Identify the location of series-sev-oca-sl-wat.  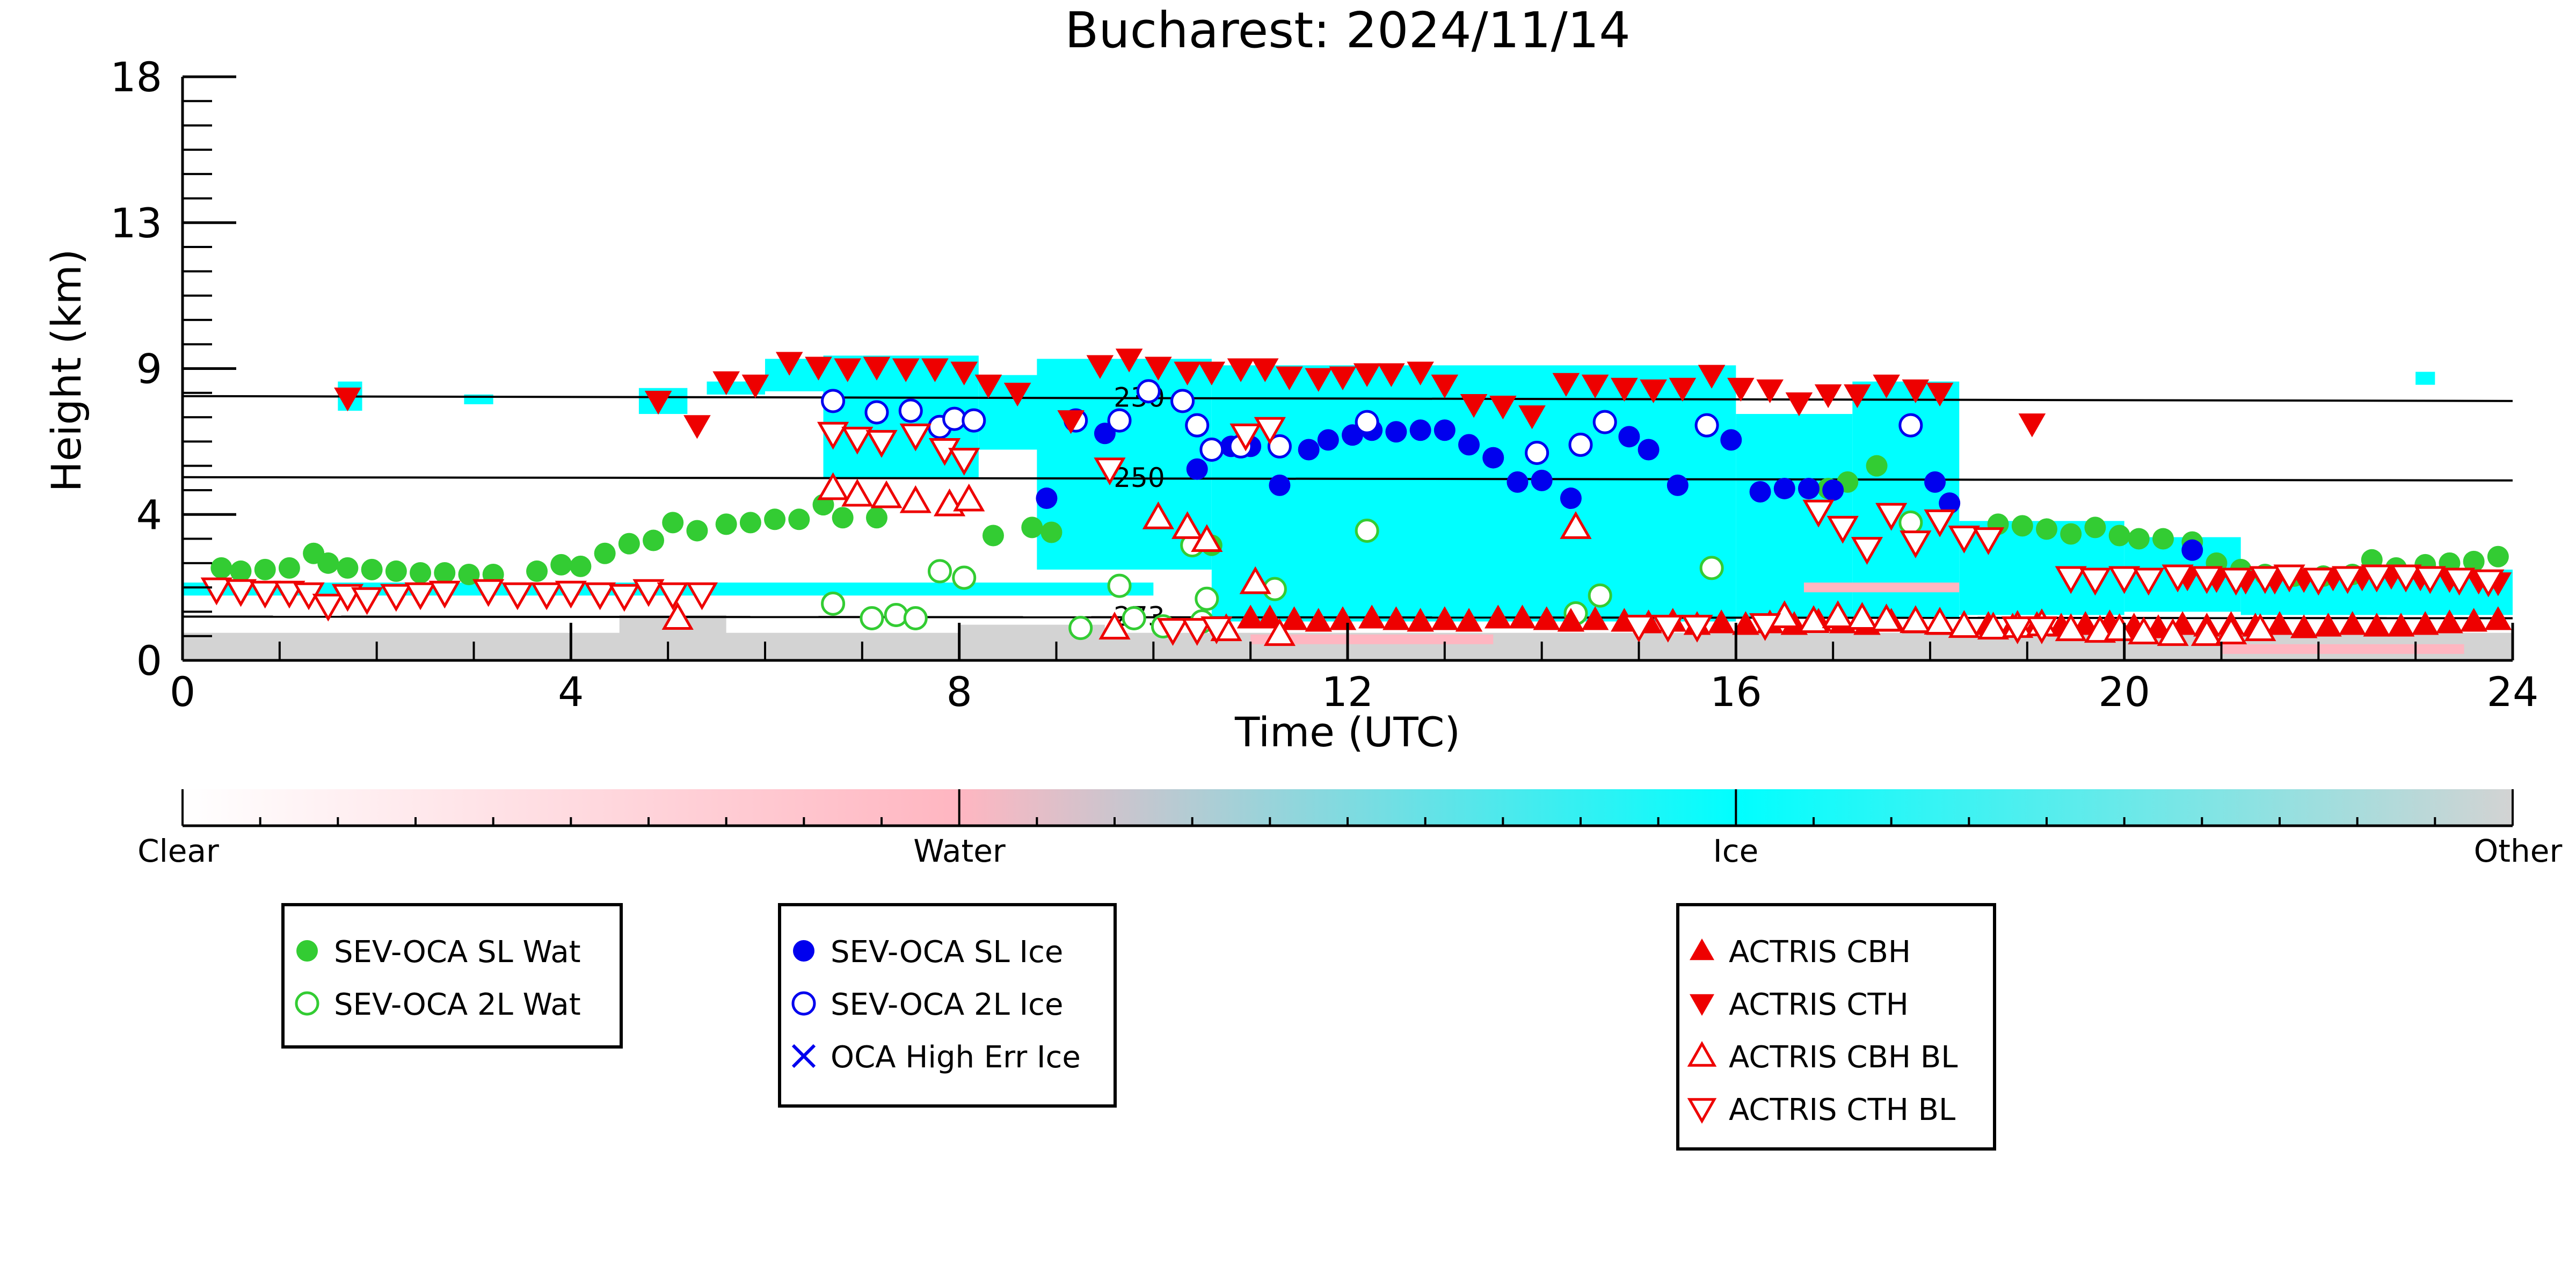
(1359, 521).